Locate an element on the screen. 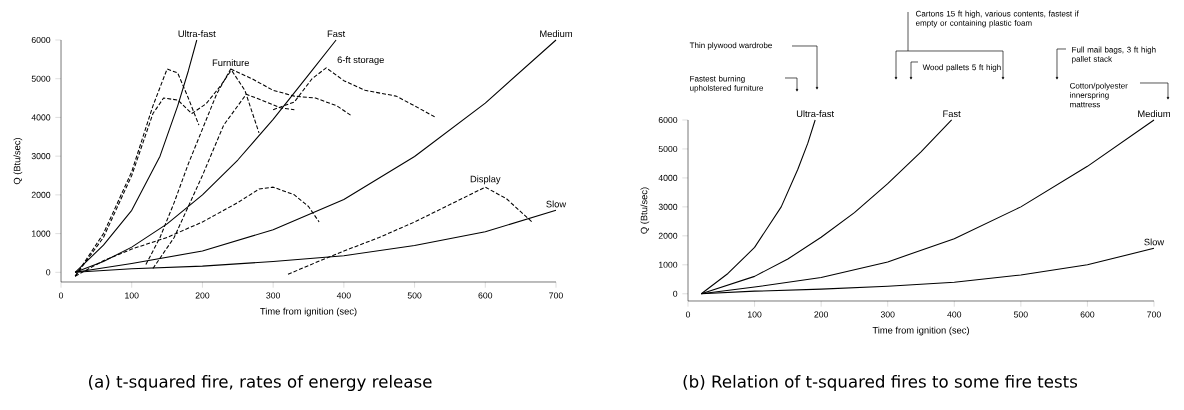  text: Cartons 15 ft high, various contents, fastest if empty or containing plastic foam is located at coordinates (997, 19).